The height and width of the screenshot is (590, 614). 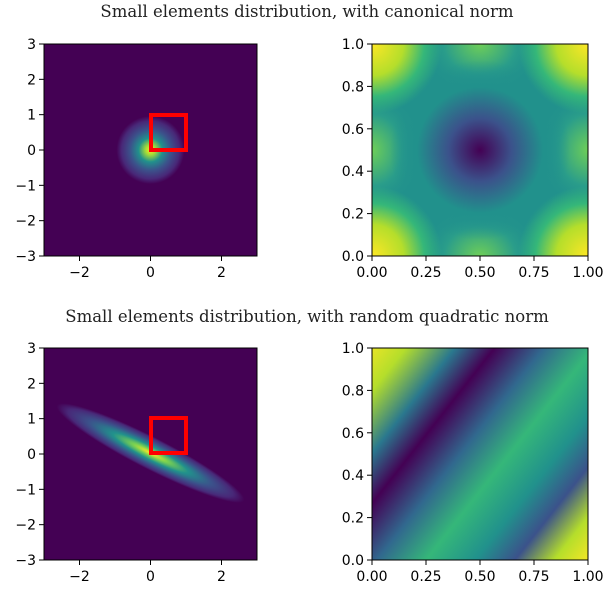 I want to click on highlight-box-bottom, so click(x=168, y=435).